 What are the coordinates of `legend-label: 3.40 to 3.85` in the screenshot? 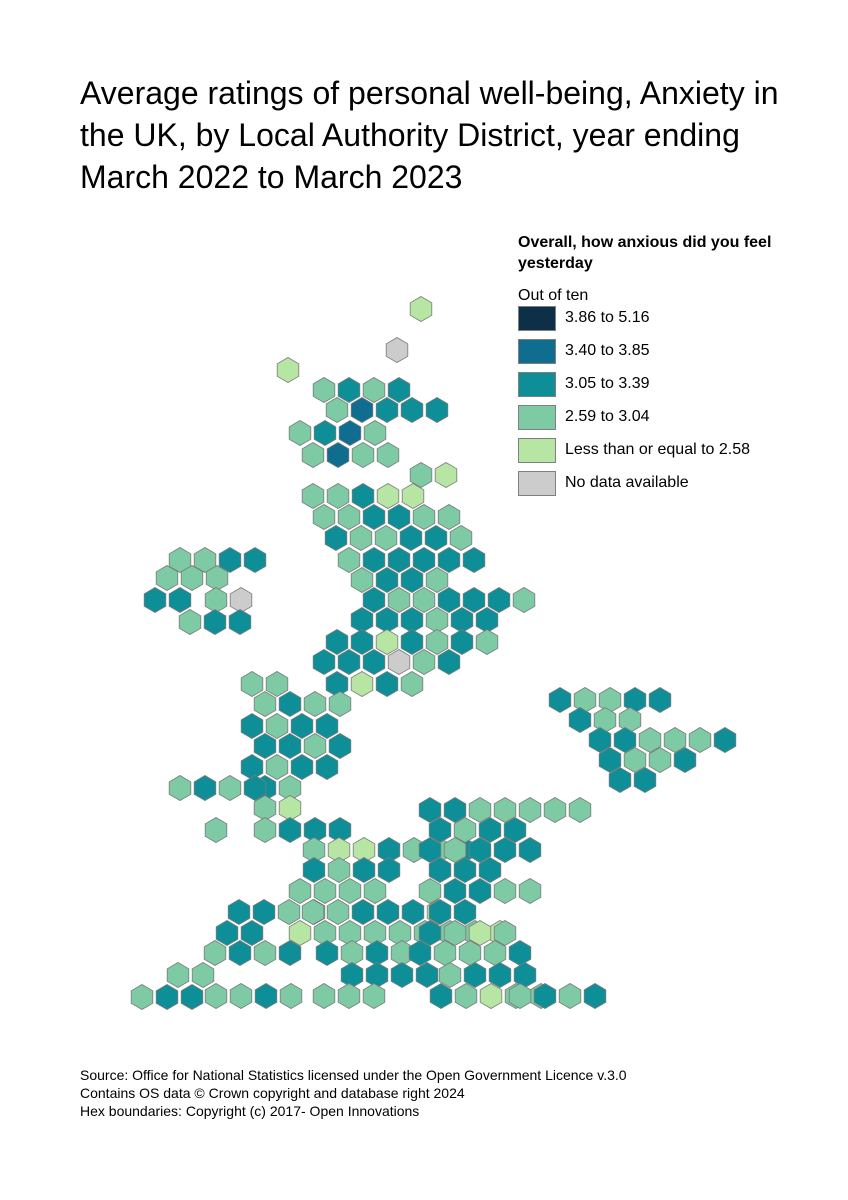 It's located at (607, 350).